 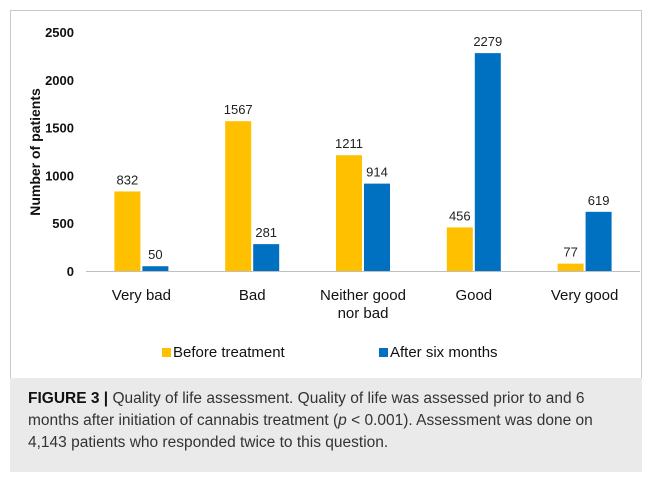 I want to click on legend-swatch-after, so click(x=383, y=352).